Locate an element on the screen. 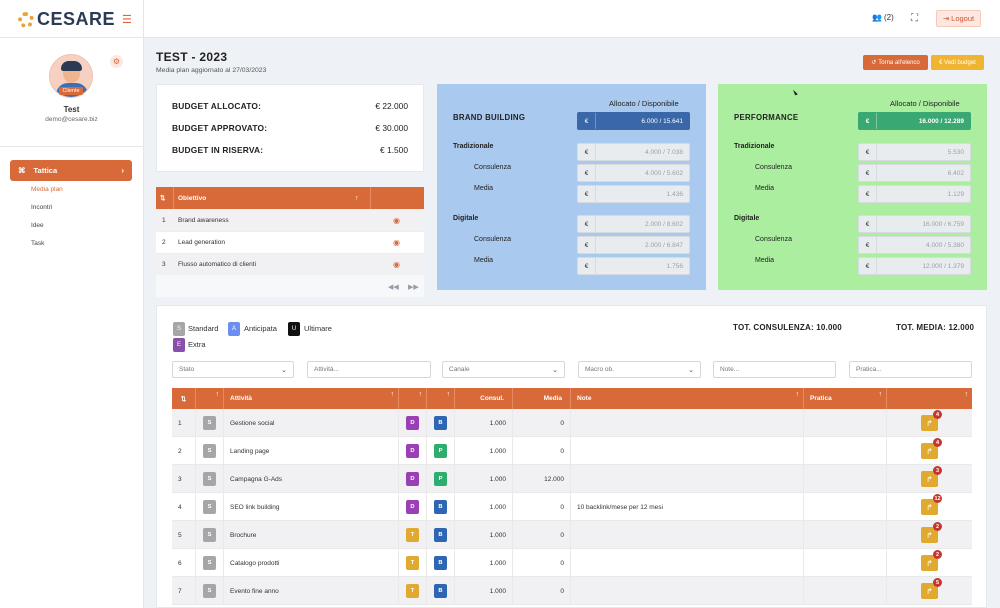 The height and width of the screenshot is (608, 1000). logout-button: ⇥ Logout is located at coordinates (958, 18).